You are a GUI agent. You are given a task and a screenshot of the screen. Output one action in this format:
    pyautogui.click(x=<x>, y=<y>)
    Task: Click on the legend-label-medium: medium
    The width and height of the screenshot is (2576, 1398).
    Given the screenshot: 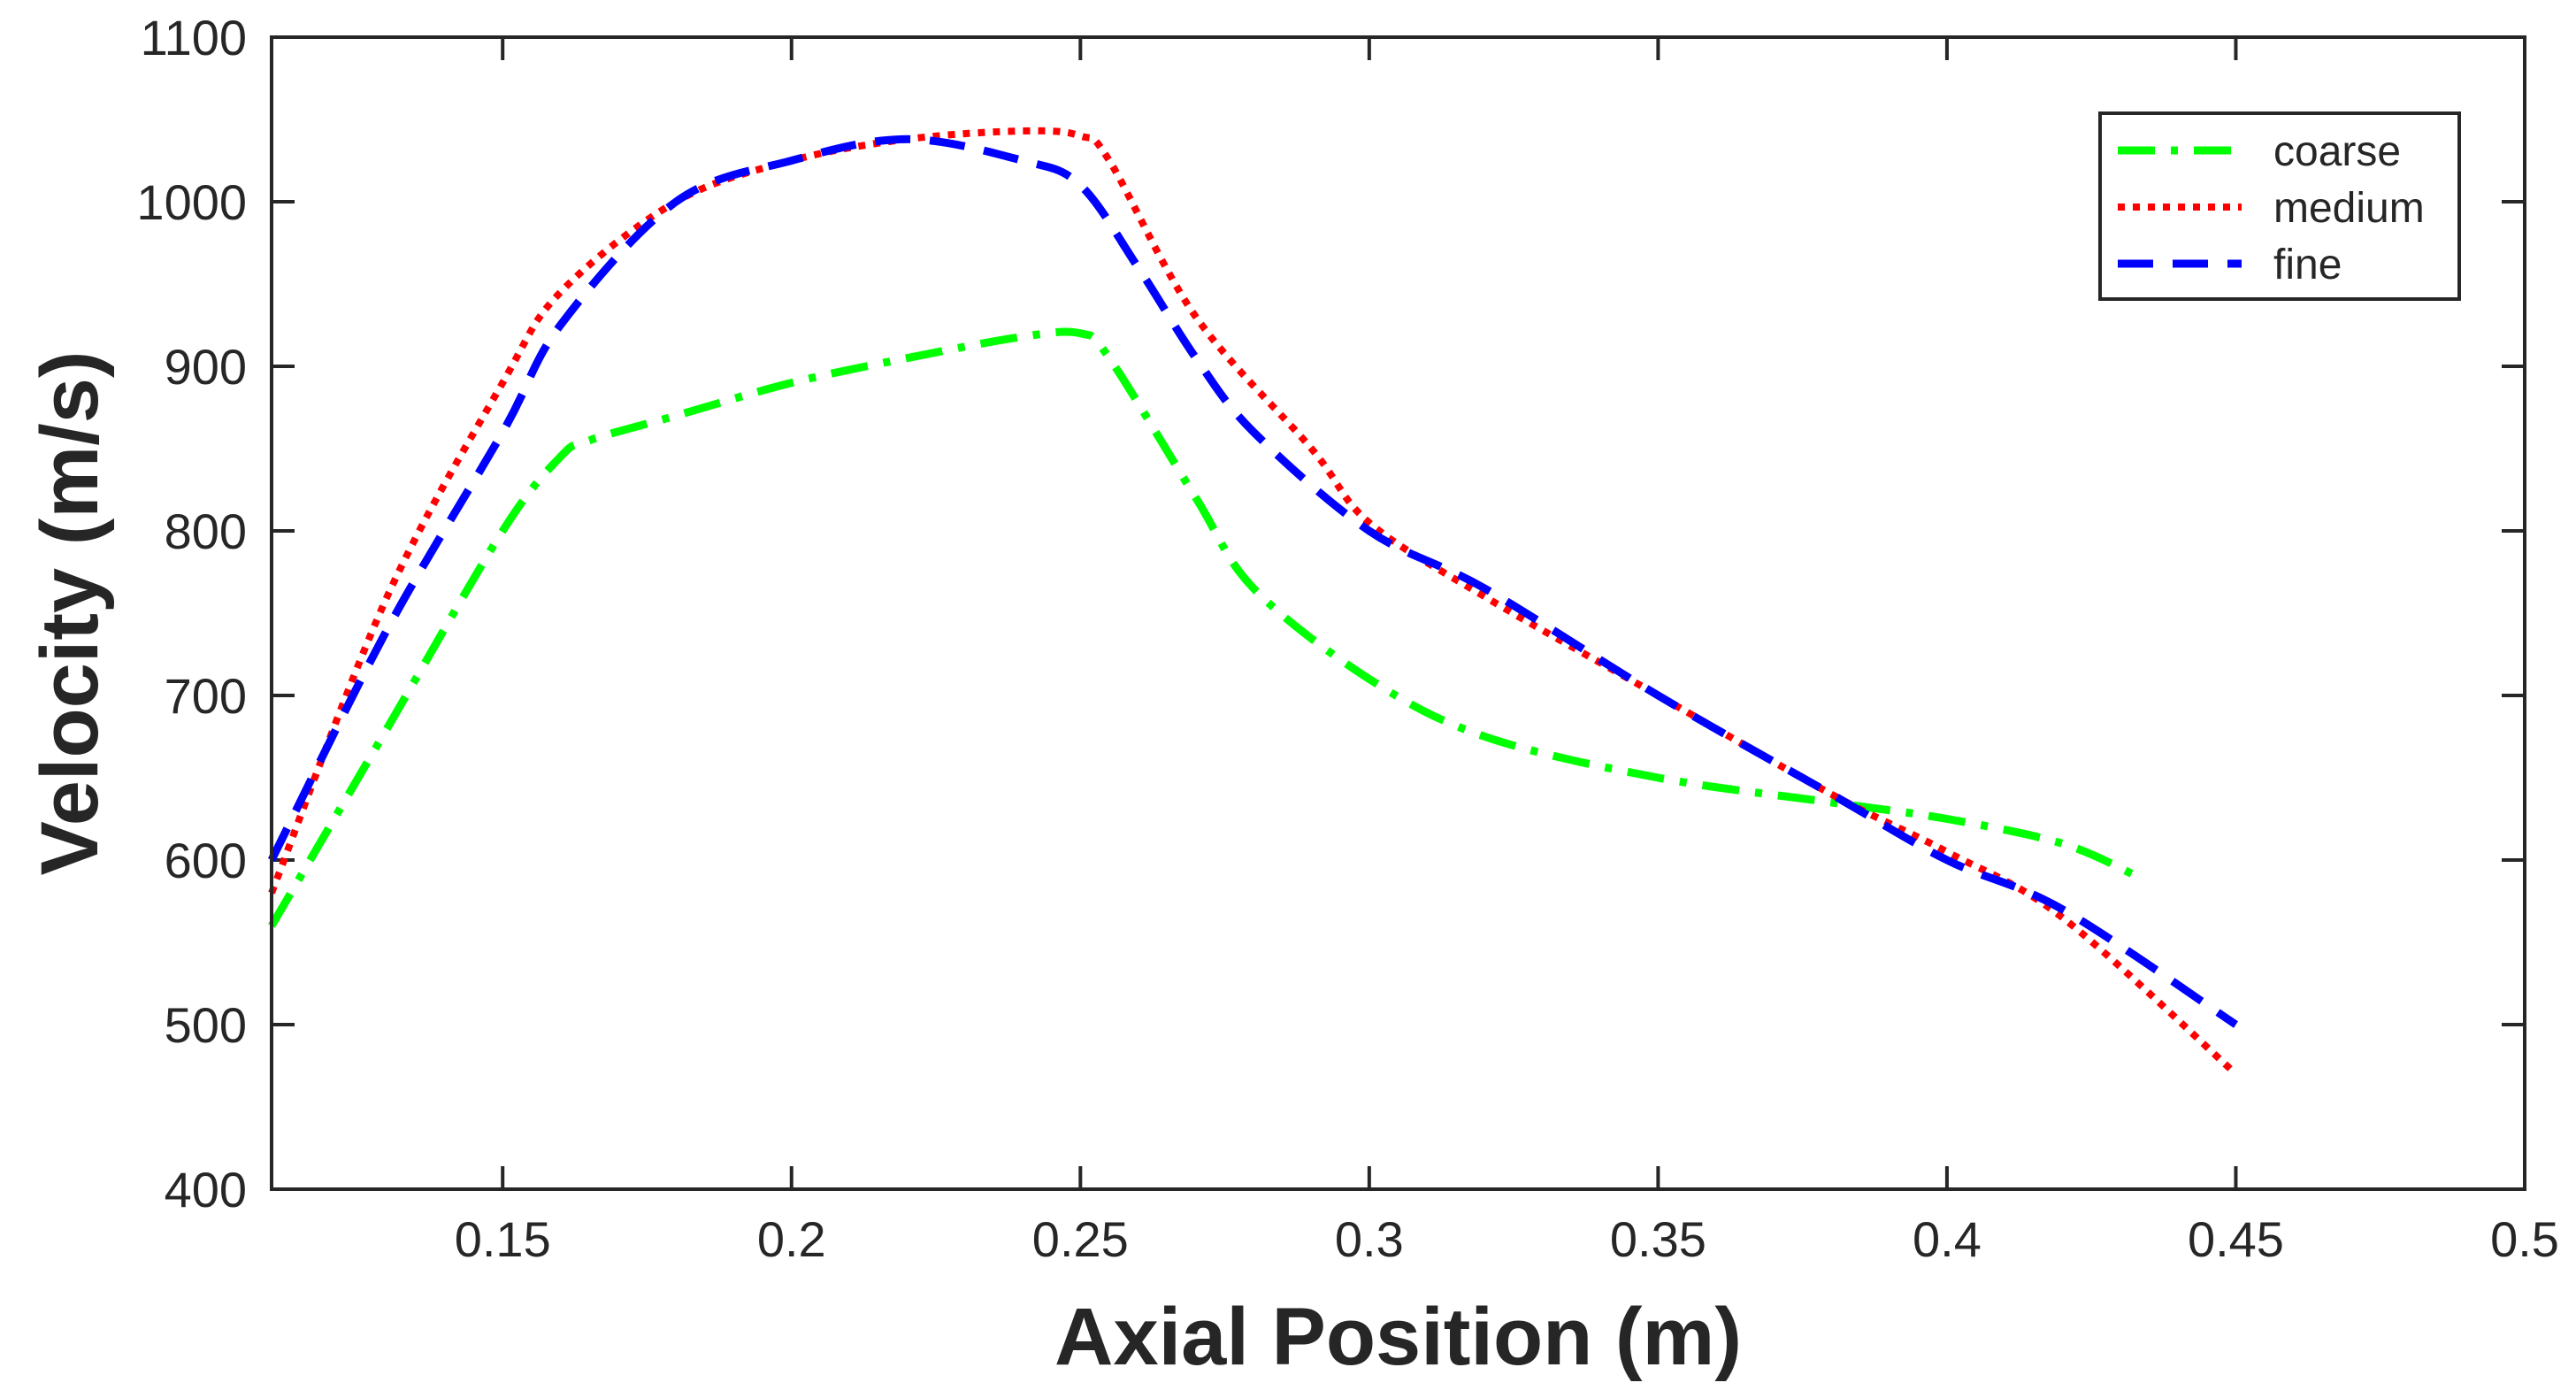 What is the action you would take?
    pyautogui.click(x=2349, y=208)
    